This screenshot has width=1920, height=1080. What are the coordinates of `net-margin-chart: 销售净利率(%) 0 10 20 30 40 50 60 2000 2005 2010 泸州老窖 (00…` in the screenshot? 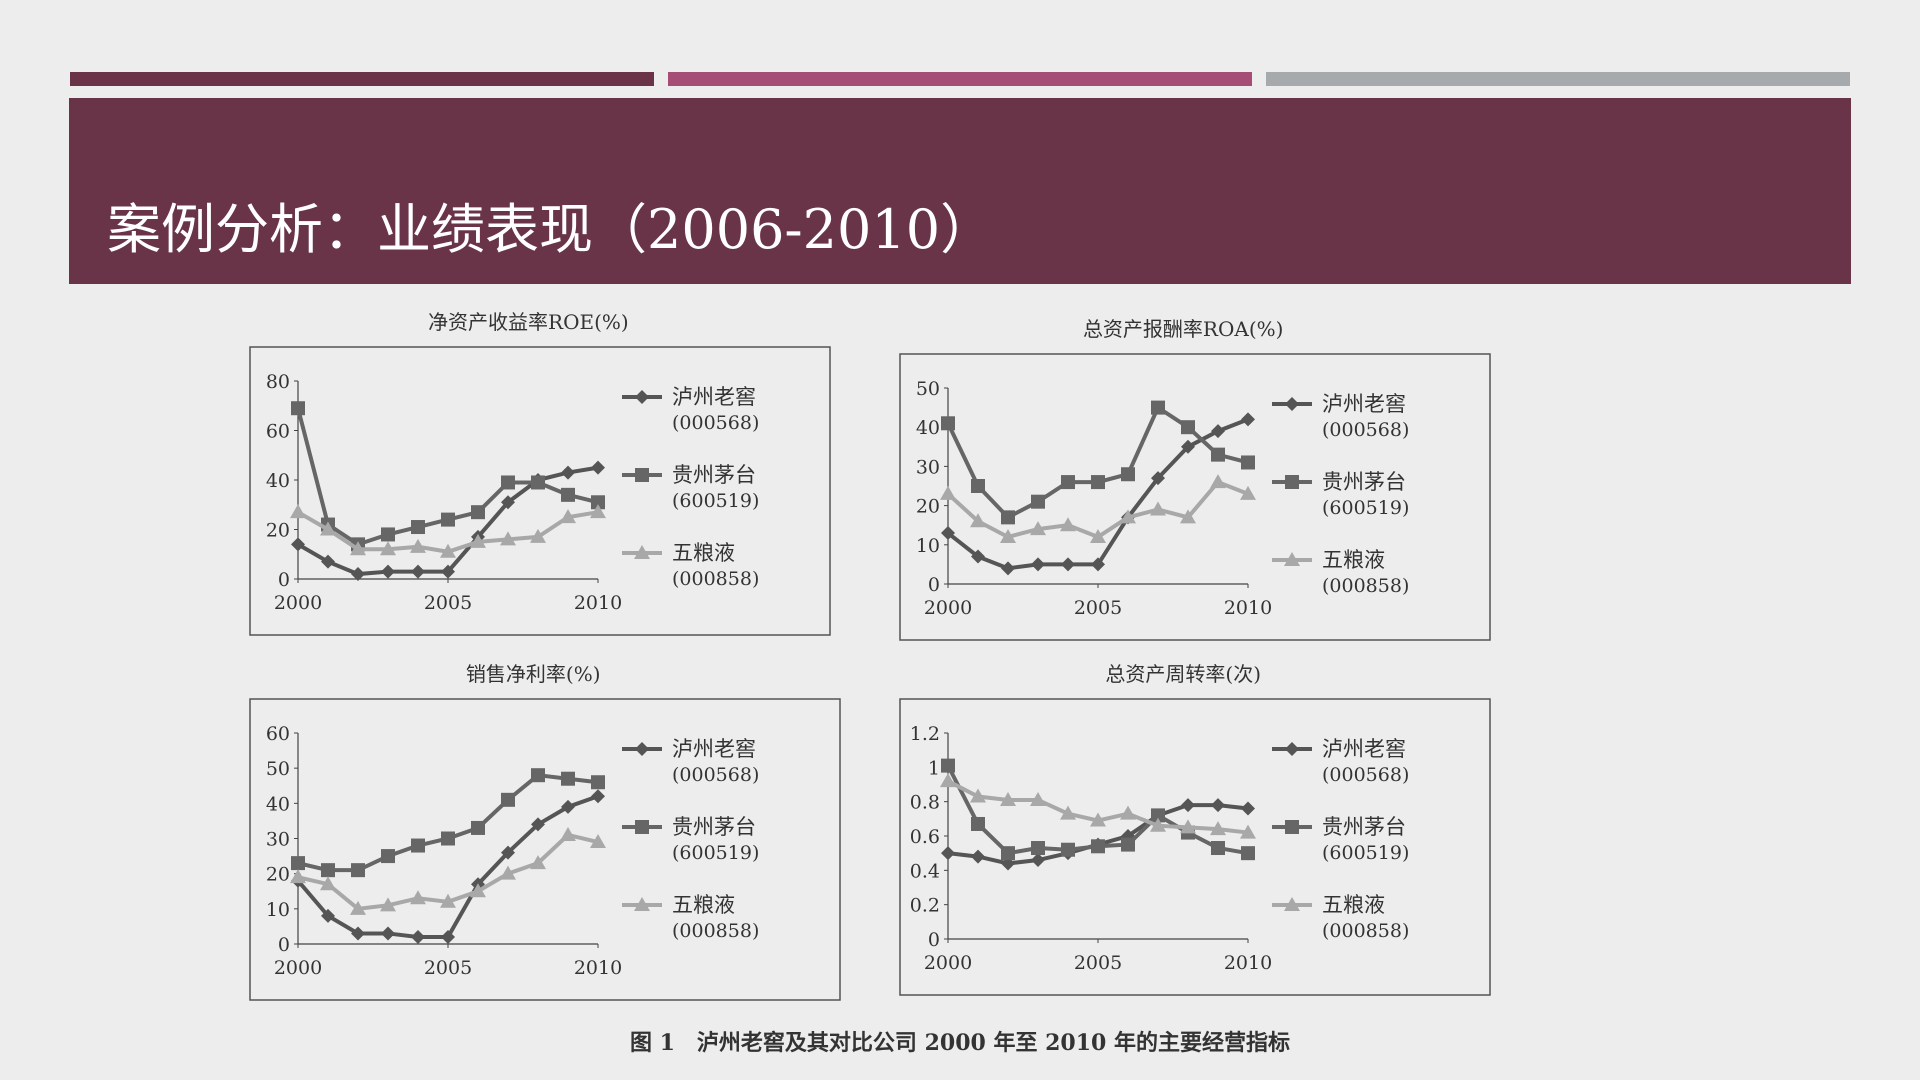 It's located at (545, 831).